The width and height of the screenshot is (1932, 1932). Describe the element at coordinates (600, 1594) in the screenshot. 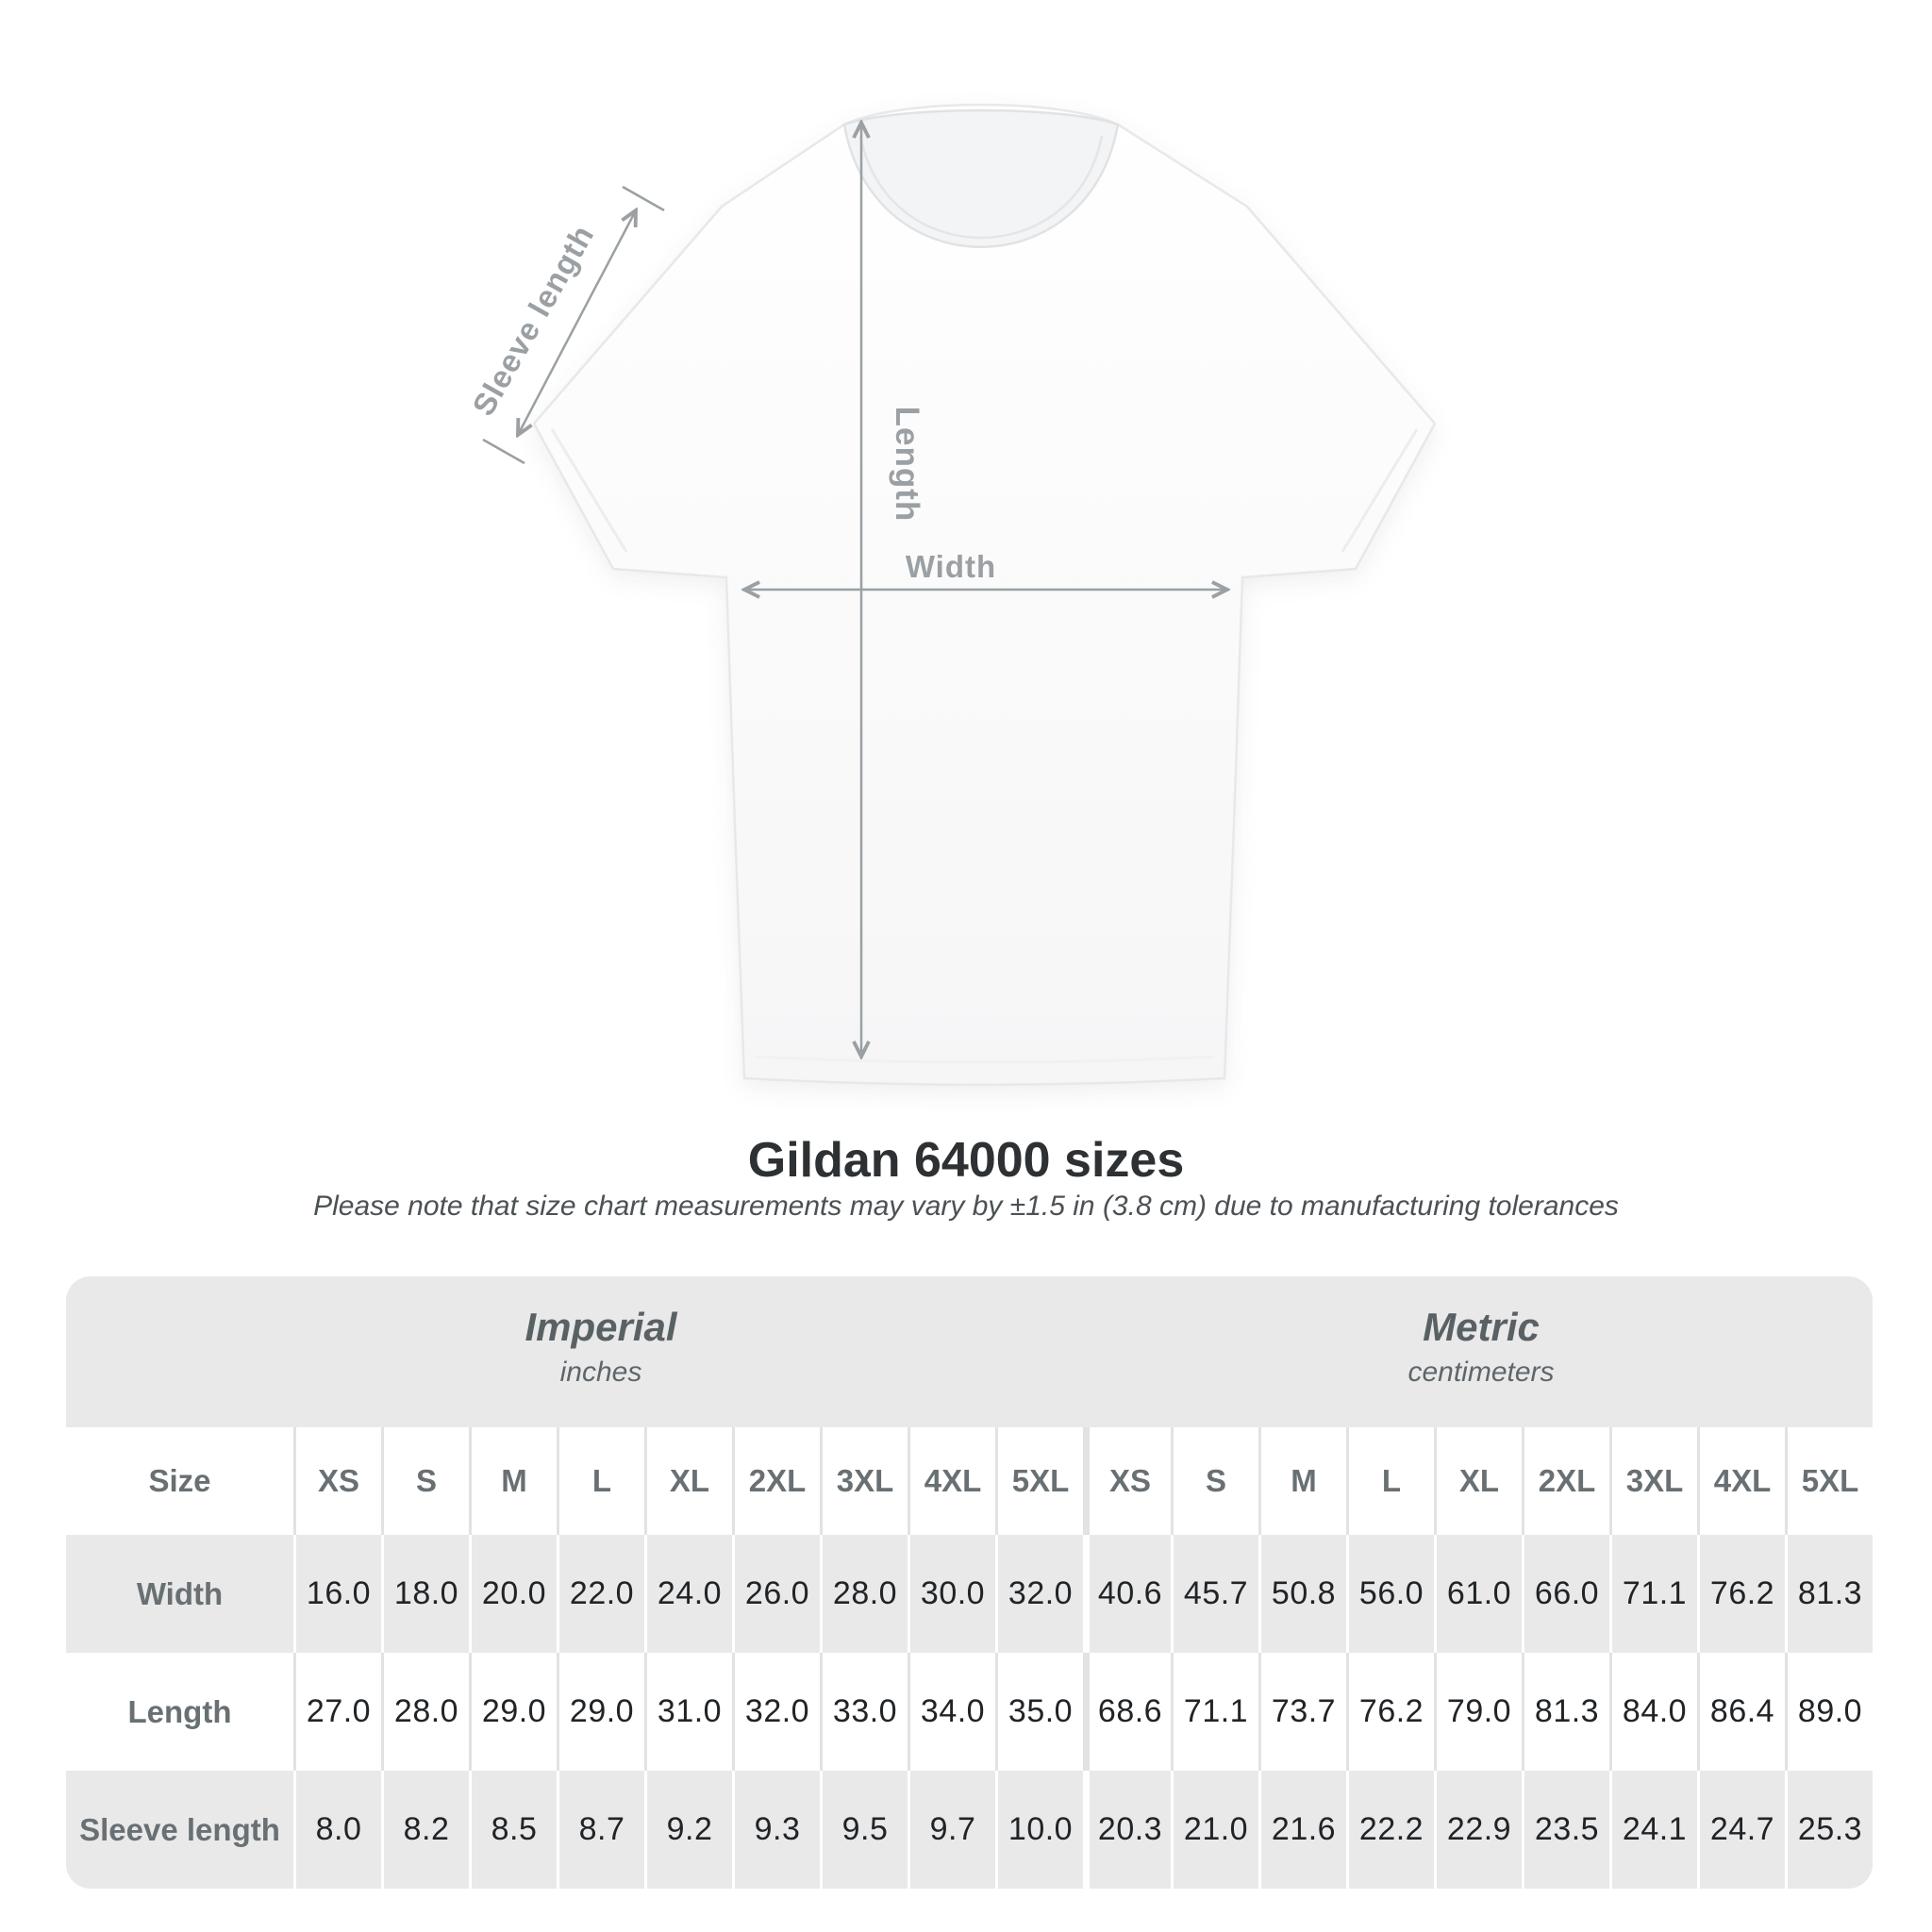

I see `table-cell: 22.0` at that location.